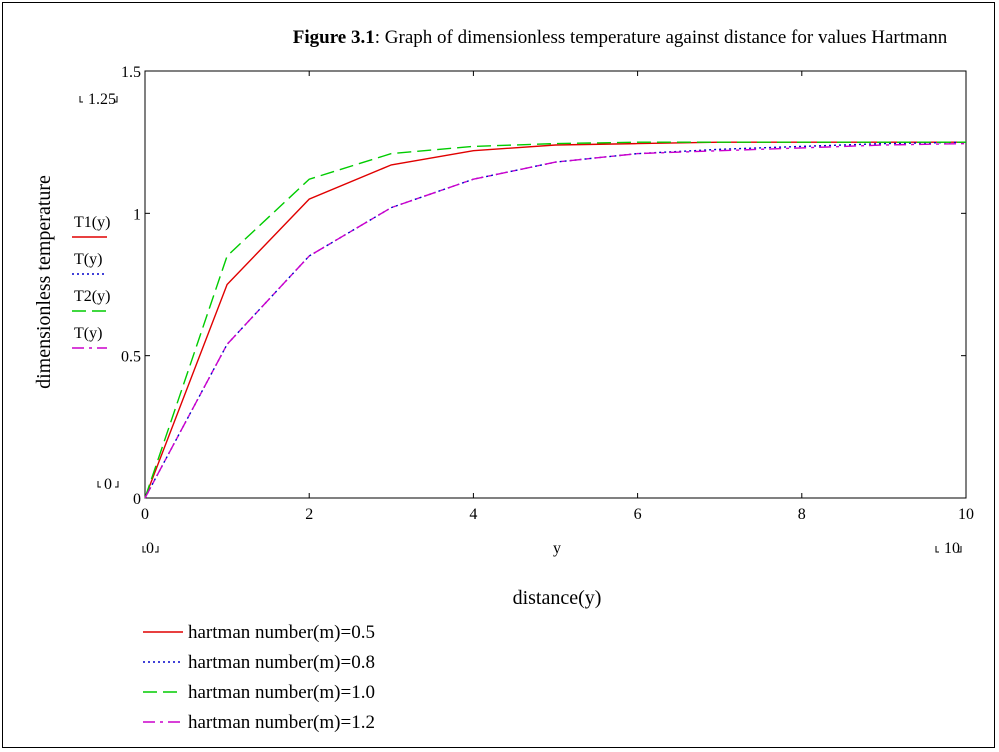  Describe the element at coordinates (92, 222) in the screenshot. I see `trace-label-1: T1(y)` at that location.